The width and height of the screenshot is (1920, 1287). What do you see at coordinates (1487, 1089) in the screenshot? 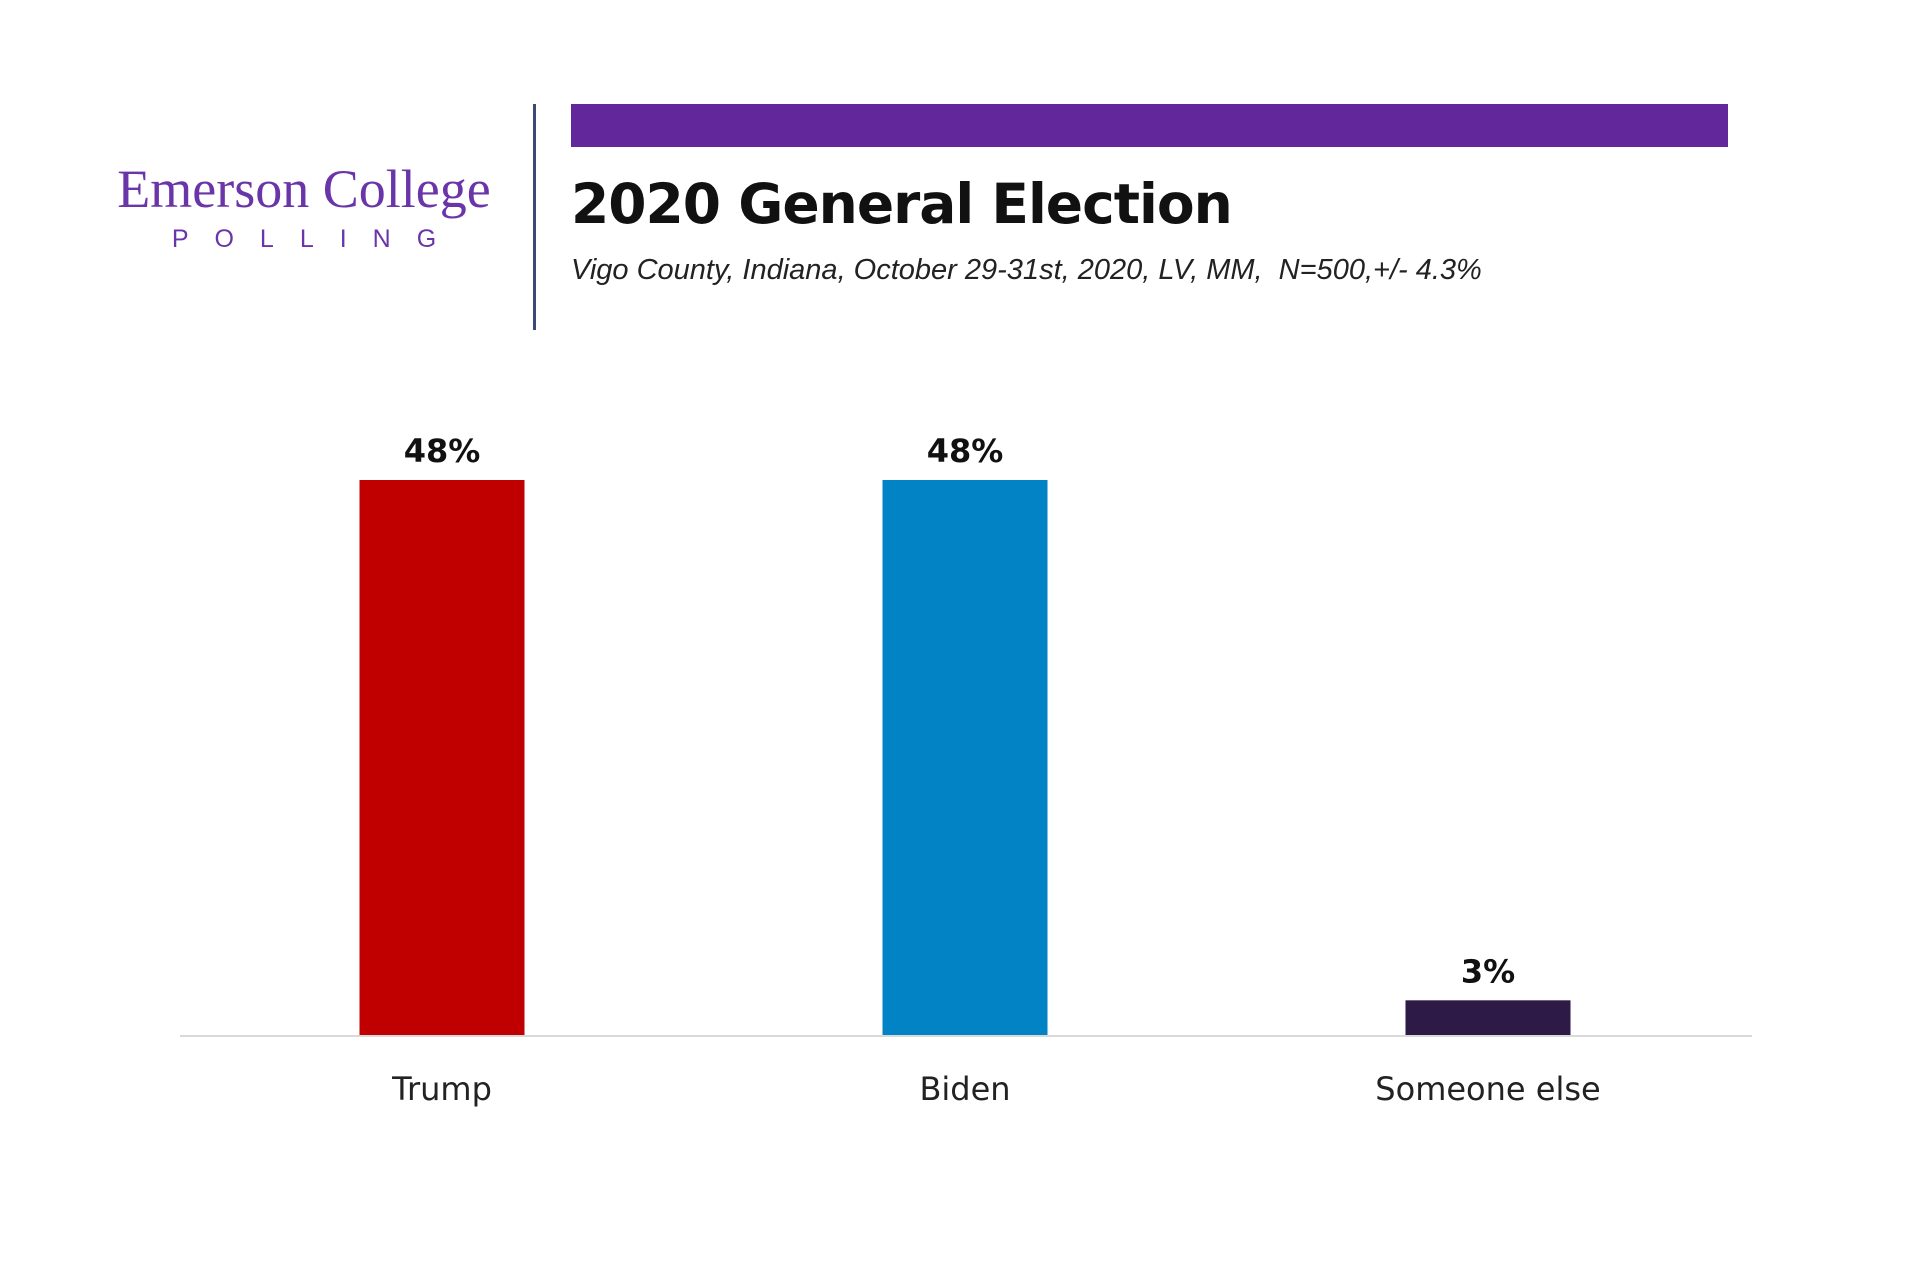
I see `category-label: Someone else` at bounding box center [1487, 1089].